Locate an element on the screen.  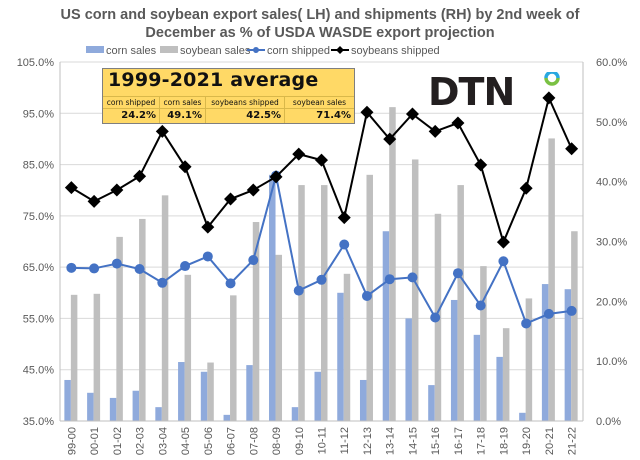
right-axis-tick-label: 60.0% is located at coordinates (611, 63).